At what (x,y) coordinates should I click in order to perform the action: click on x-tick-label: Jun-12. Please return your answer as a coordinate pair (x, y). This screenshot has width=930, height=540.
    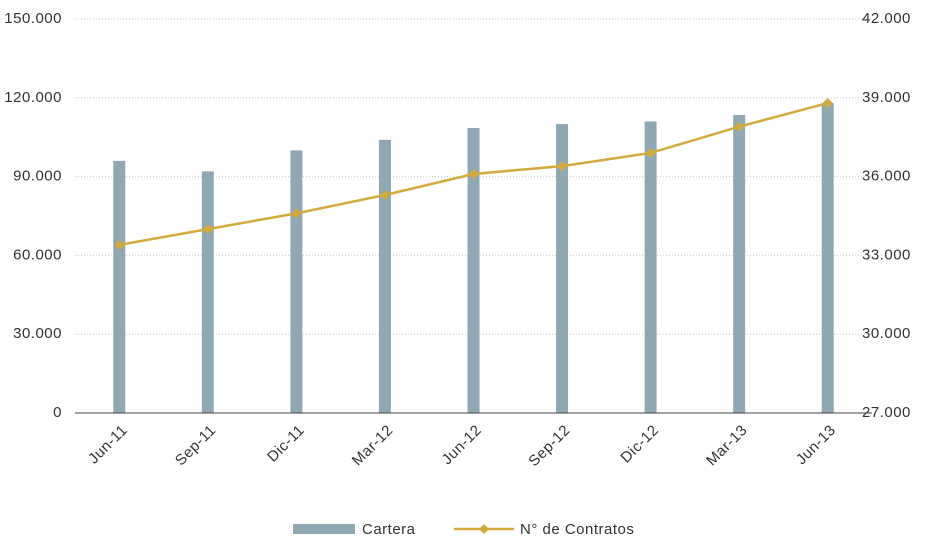
    Looking at the image, I should click on (462, 445).